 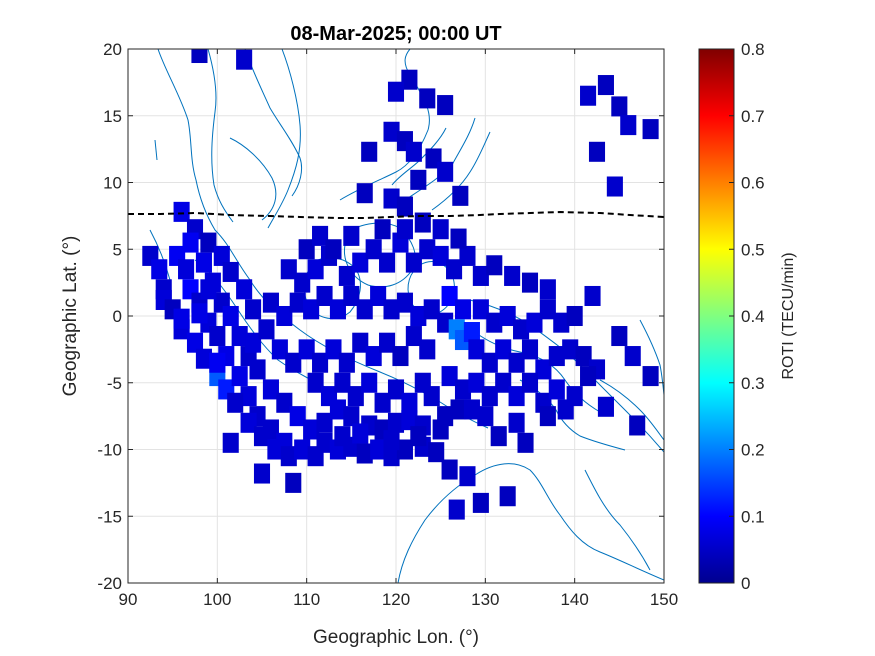 What do you see at coordinates (117, 316) in the screenshot?
I see `y-tick-label: 0` at bounding box center [117, 316].